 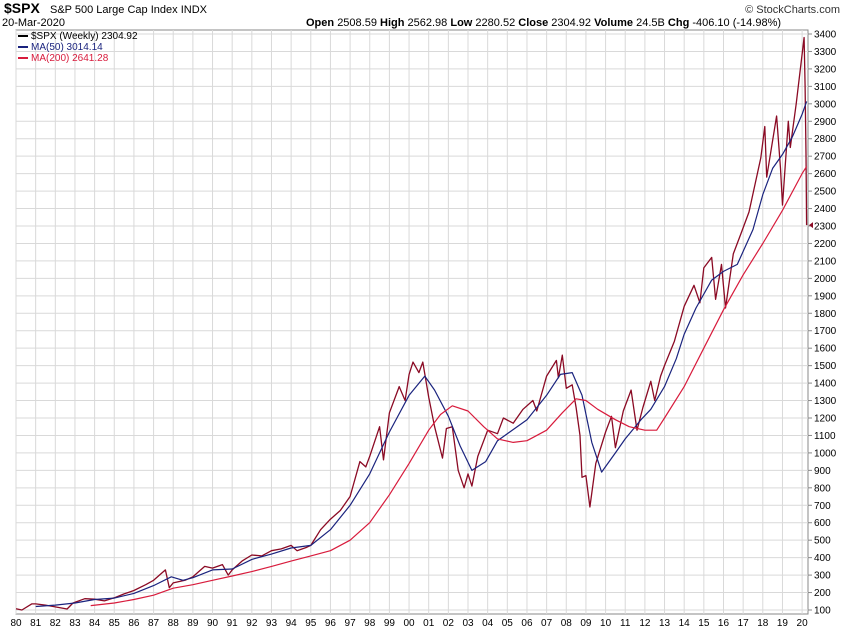 What do you see at coordinates (744, 623) in the screenshot?
I see `x-tick-label: 17` at bounding box center [744, 623].